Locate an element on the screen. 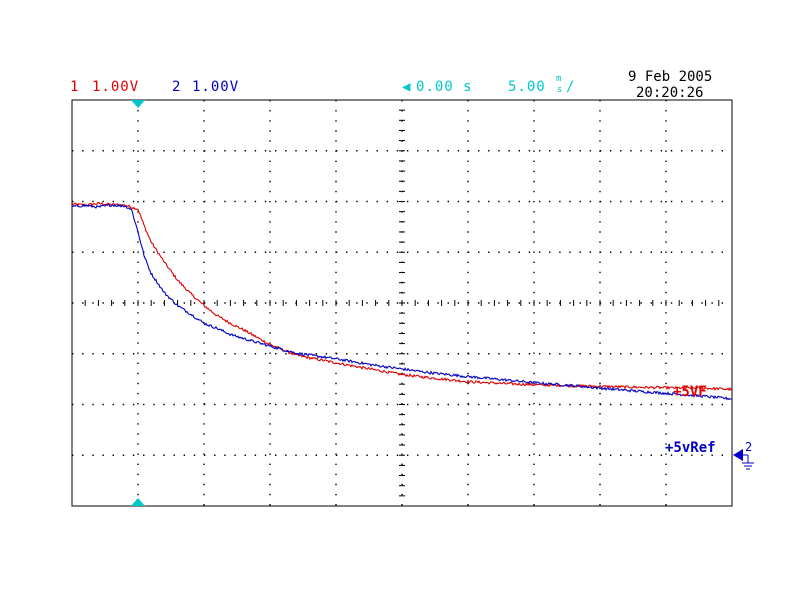  trigger-position-top-icon is located at coordinates (138, 104).